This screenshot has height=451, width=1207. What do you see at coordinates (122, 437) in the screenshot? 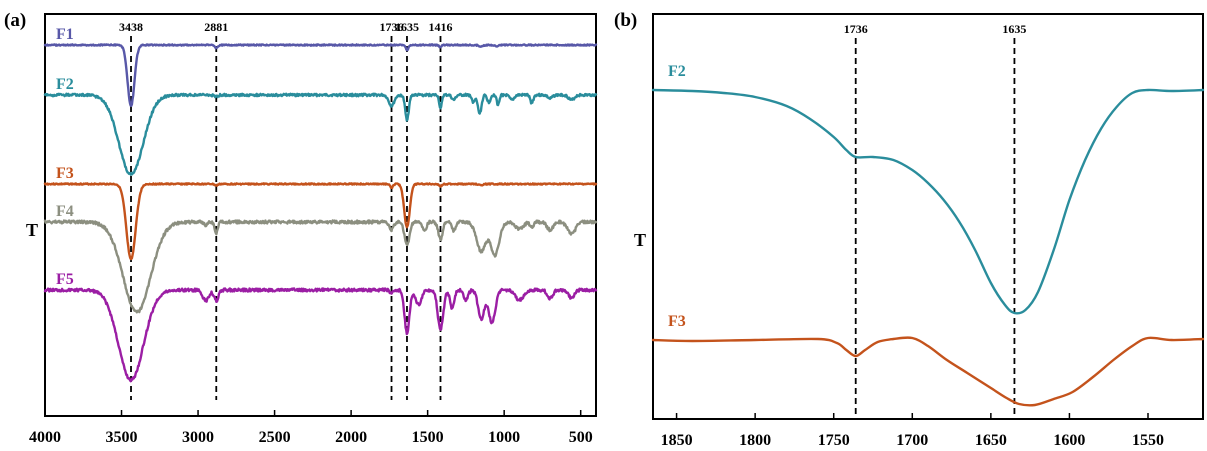
I see `panel-a-x-tick-label: 3500` at bounding box center [122, 437].